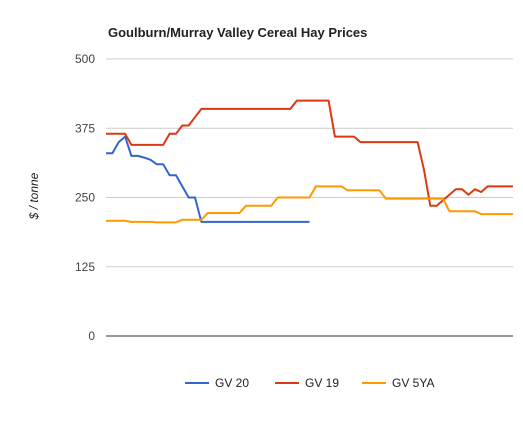 This screenshot has height=424, width=523. I want to click on legend: GV 20 GV 19 GV 5YA, so click(309, 383).